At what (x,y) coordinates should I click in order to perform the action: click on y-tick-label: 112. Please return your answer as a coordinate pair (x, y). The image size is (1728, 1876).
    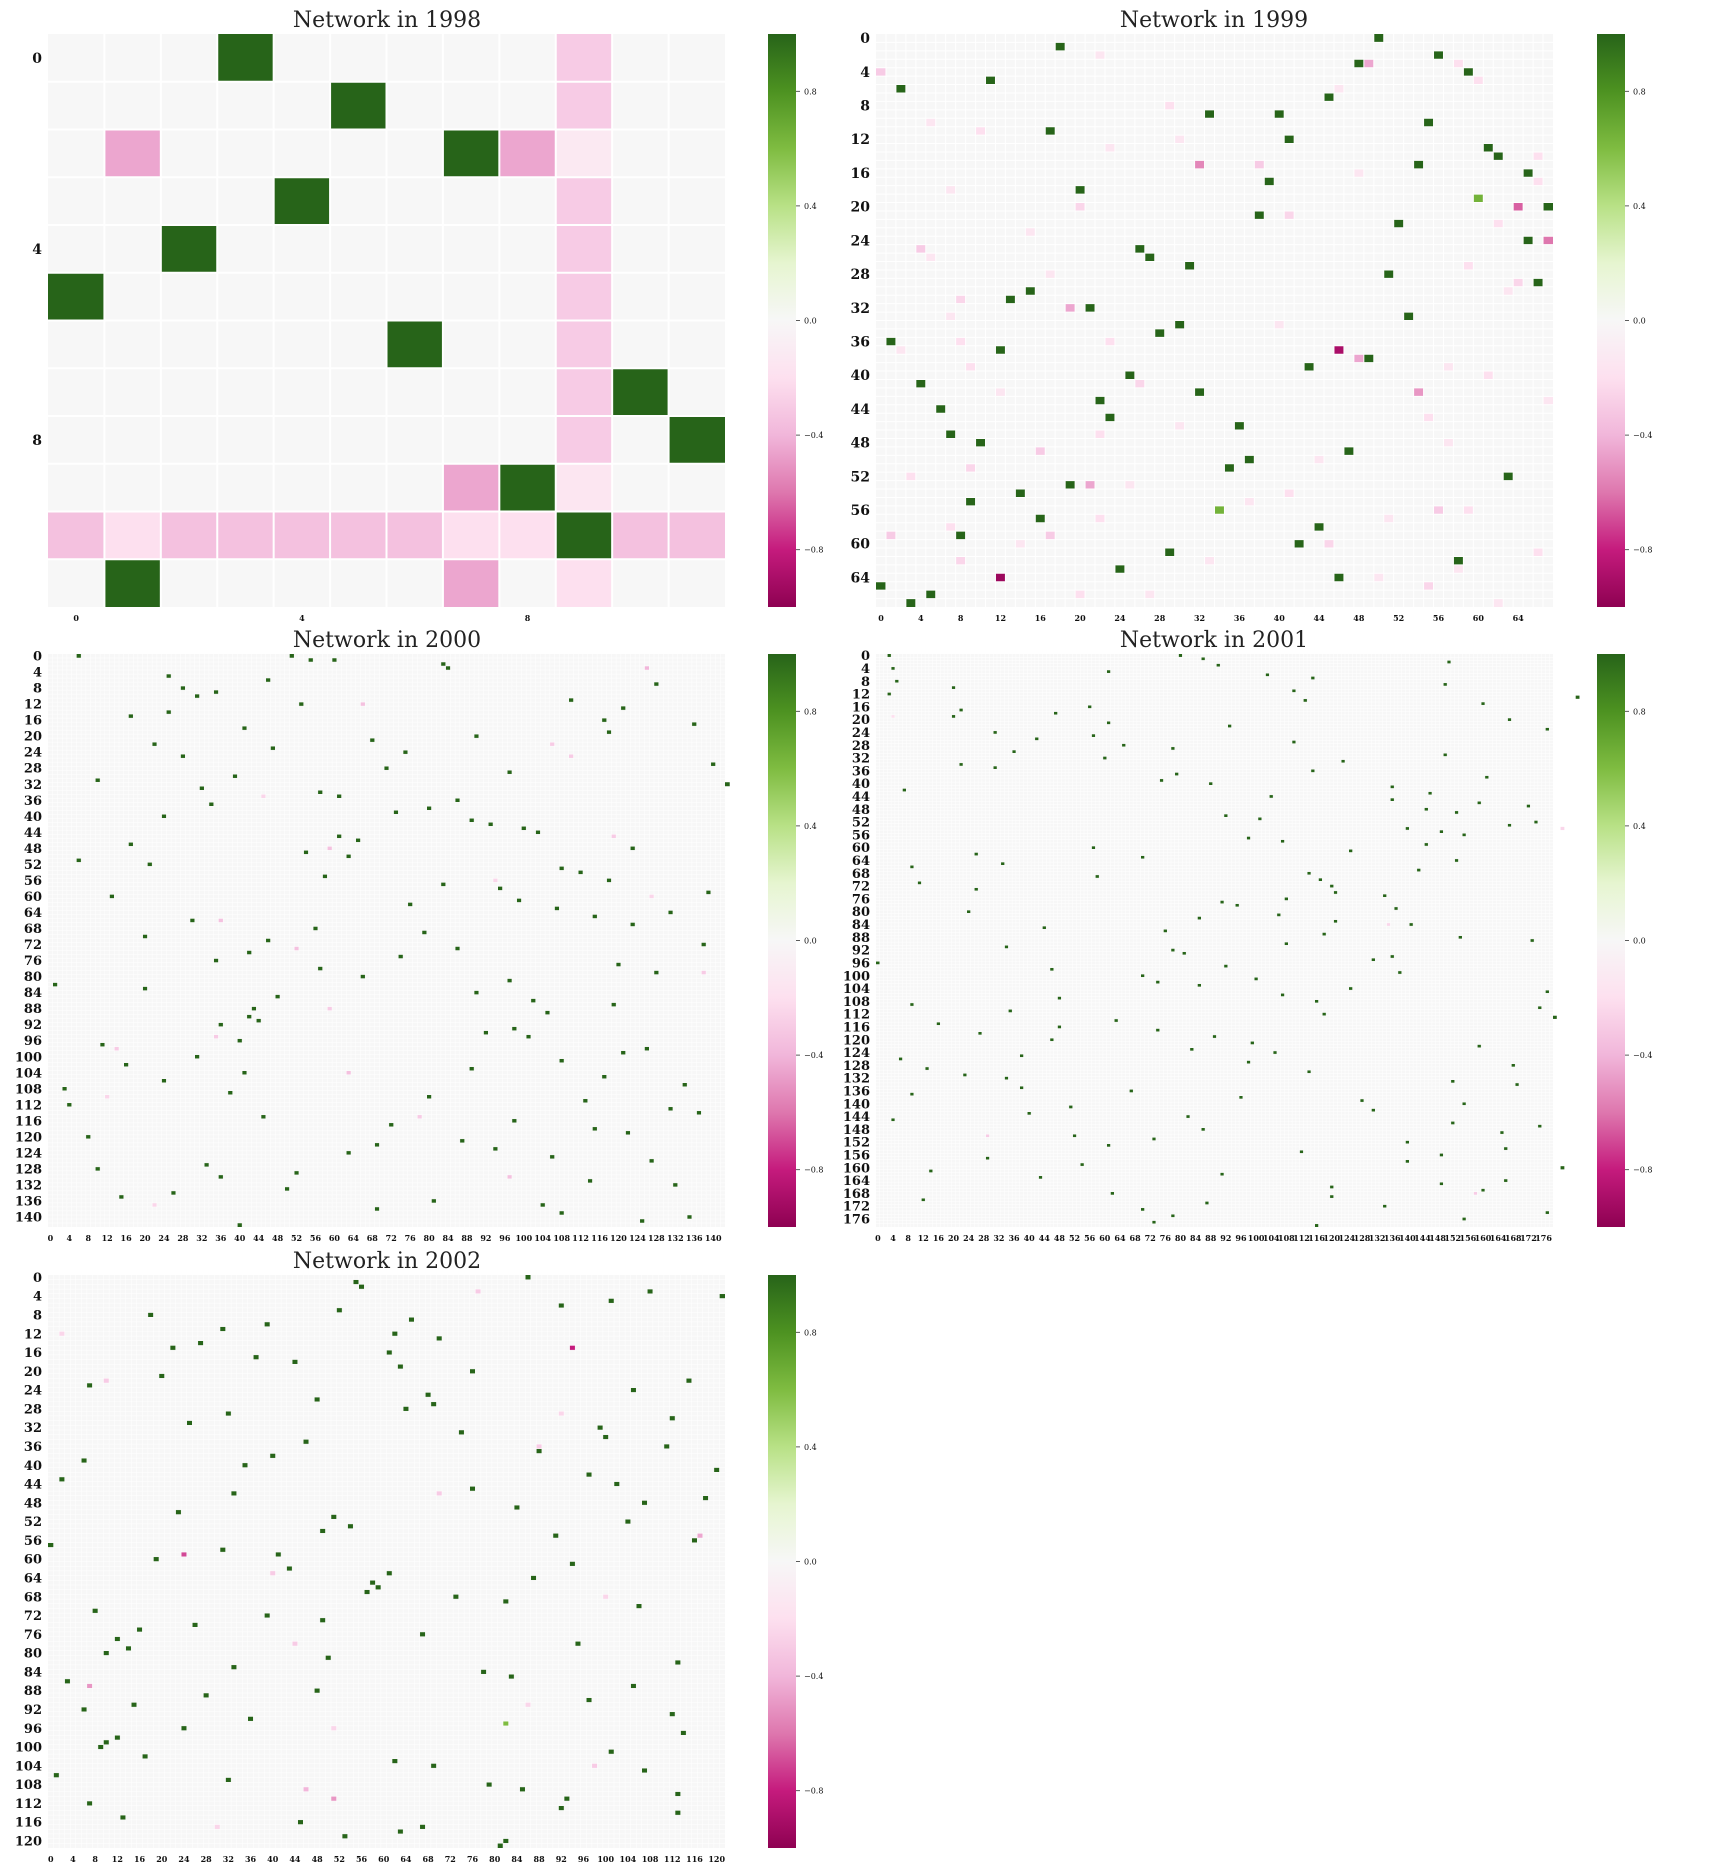
    Looking at the image, I should click on (28, 1105).